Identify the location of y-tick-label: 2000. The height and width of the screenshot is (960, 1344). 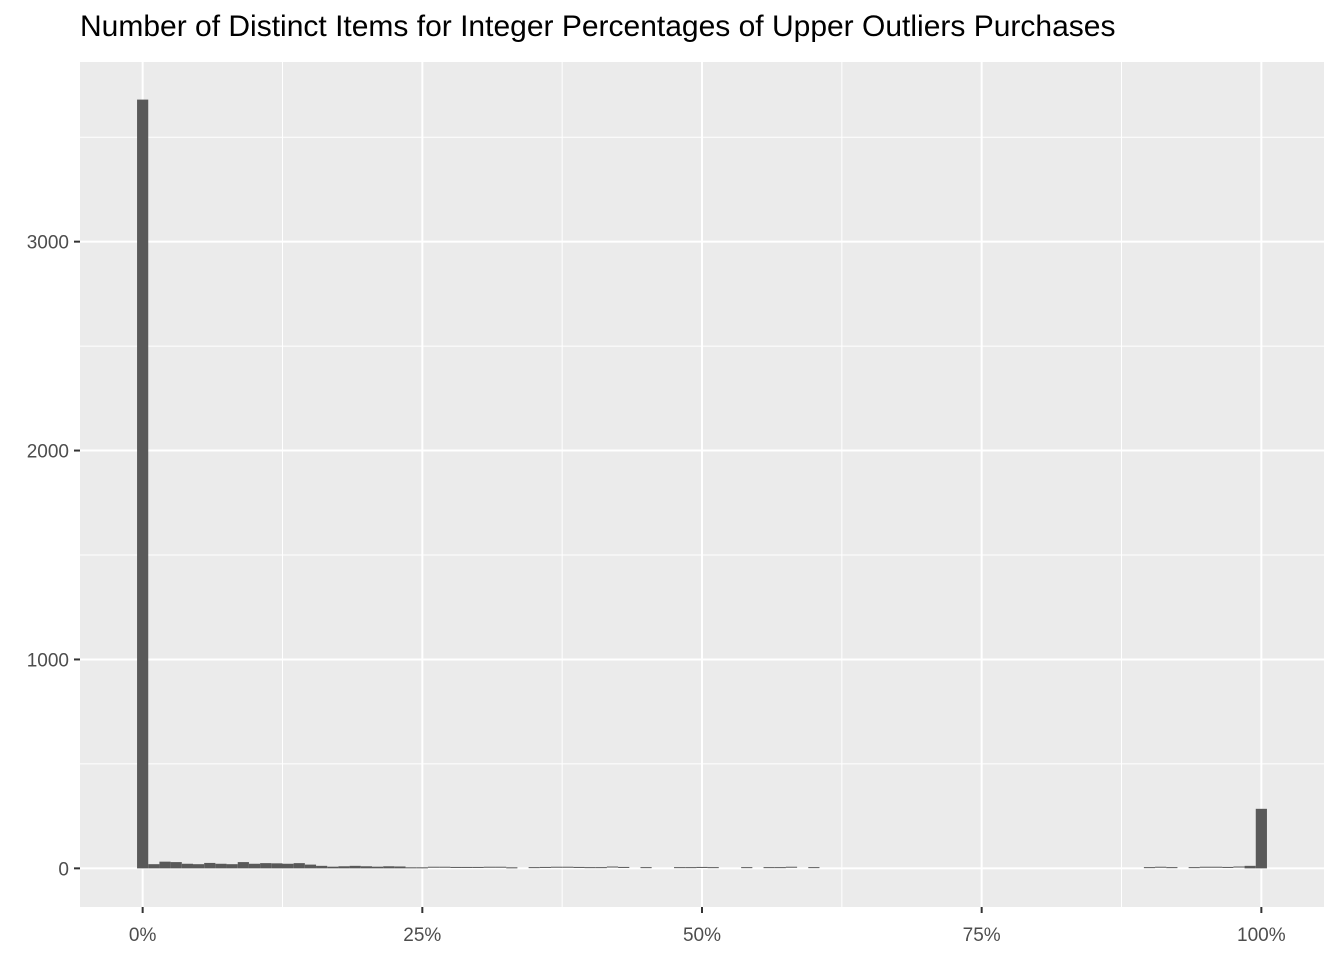
(48, 452).